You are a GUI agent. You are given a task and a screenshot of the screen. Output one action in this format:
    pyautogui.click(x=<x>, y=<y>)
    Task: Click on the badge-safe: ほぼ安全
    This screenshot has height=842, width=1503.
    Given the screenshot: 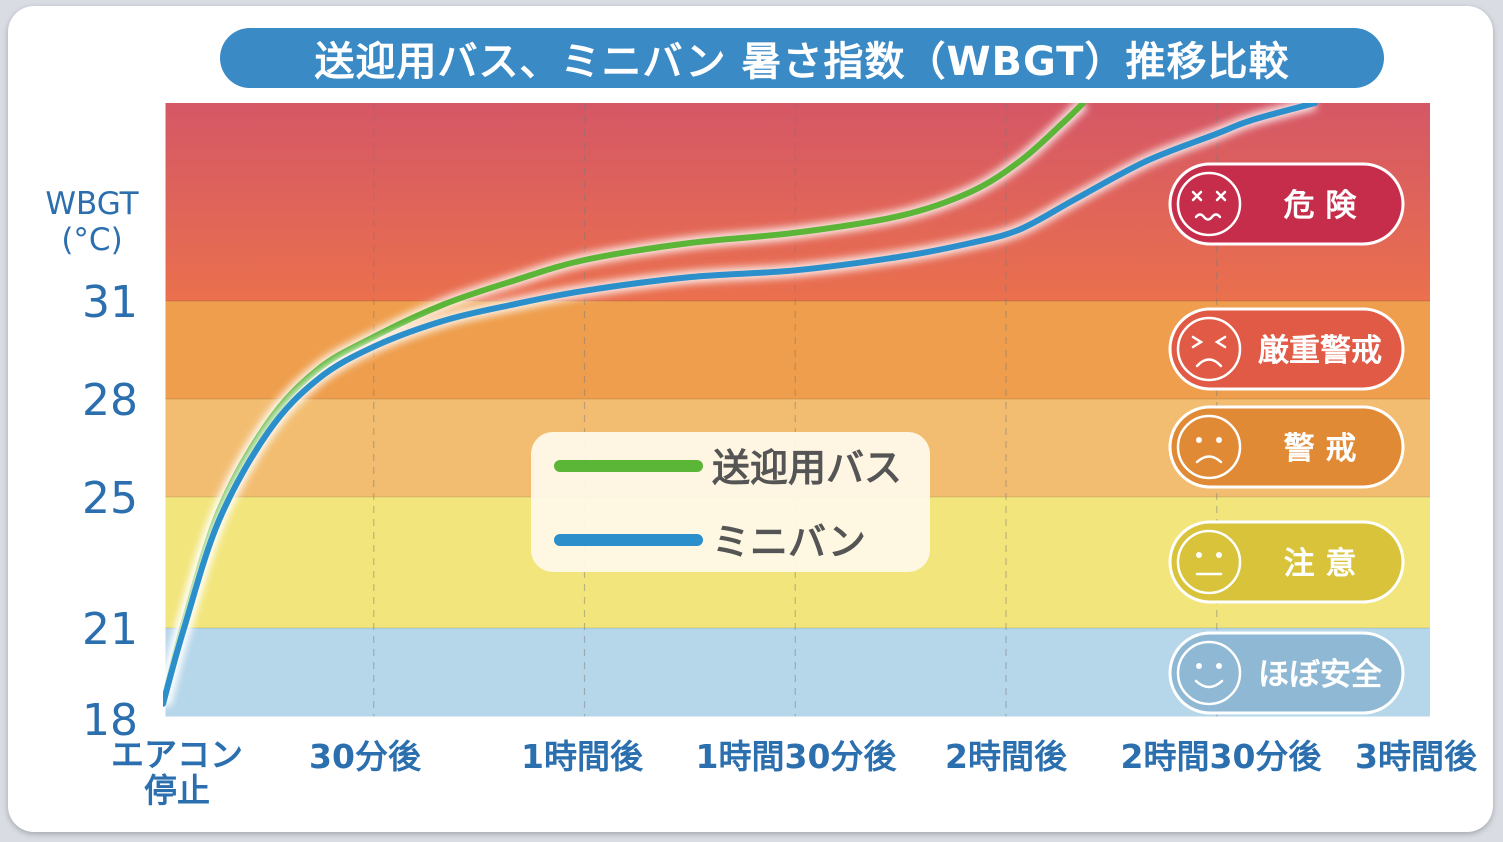 What is the action you would take?
    pyautogui.click(x=1286, y=673)
    